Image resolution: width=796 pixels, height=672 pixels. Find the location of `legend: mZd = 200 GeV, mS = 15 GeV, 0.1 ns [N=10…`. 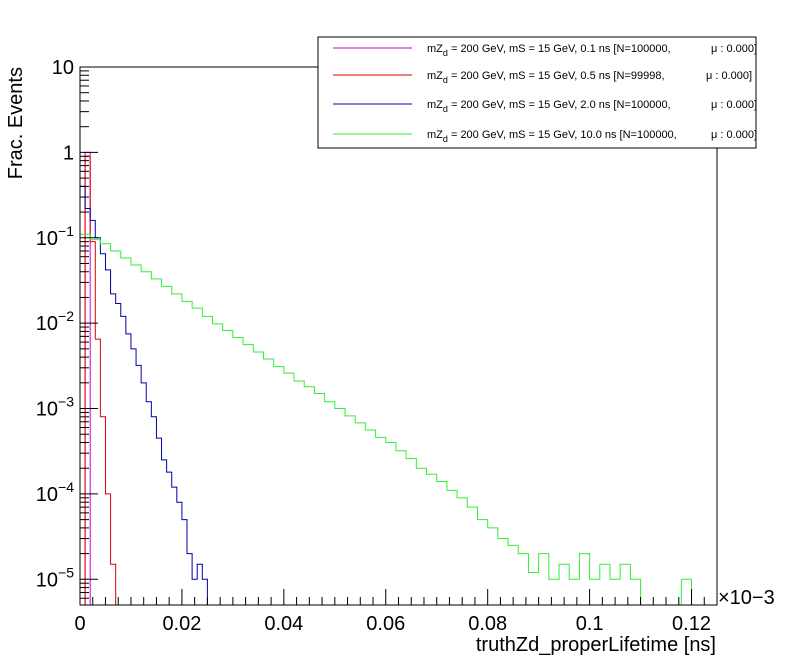

legend: mZd = 200 GeV, mS = 15 GeV, 0.1 ns [N=10… is located at coordinates (537, 92).